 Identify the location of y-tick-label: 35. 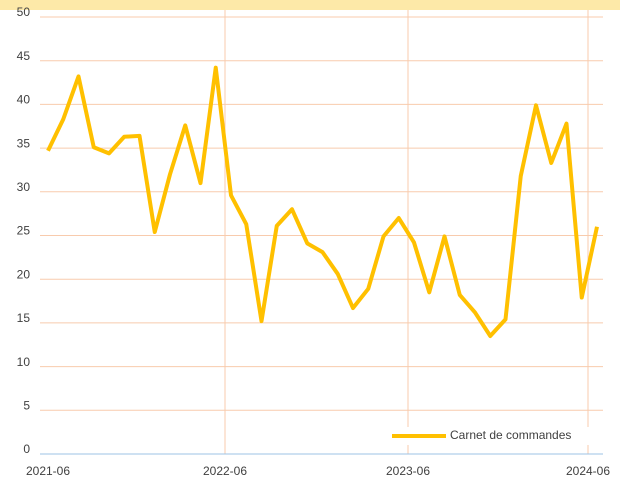
(24, 143).